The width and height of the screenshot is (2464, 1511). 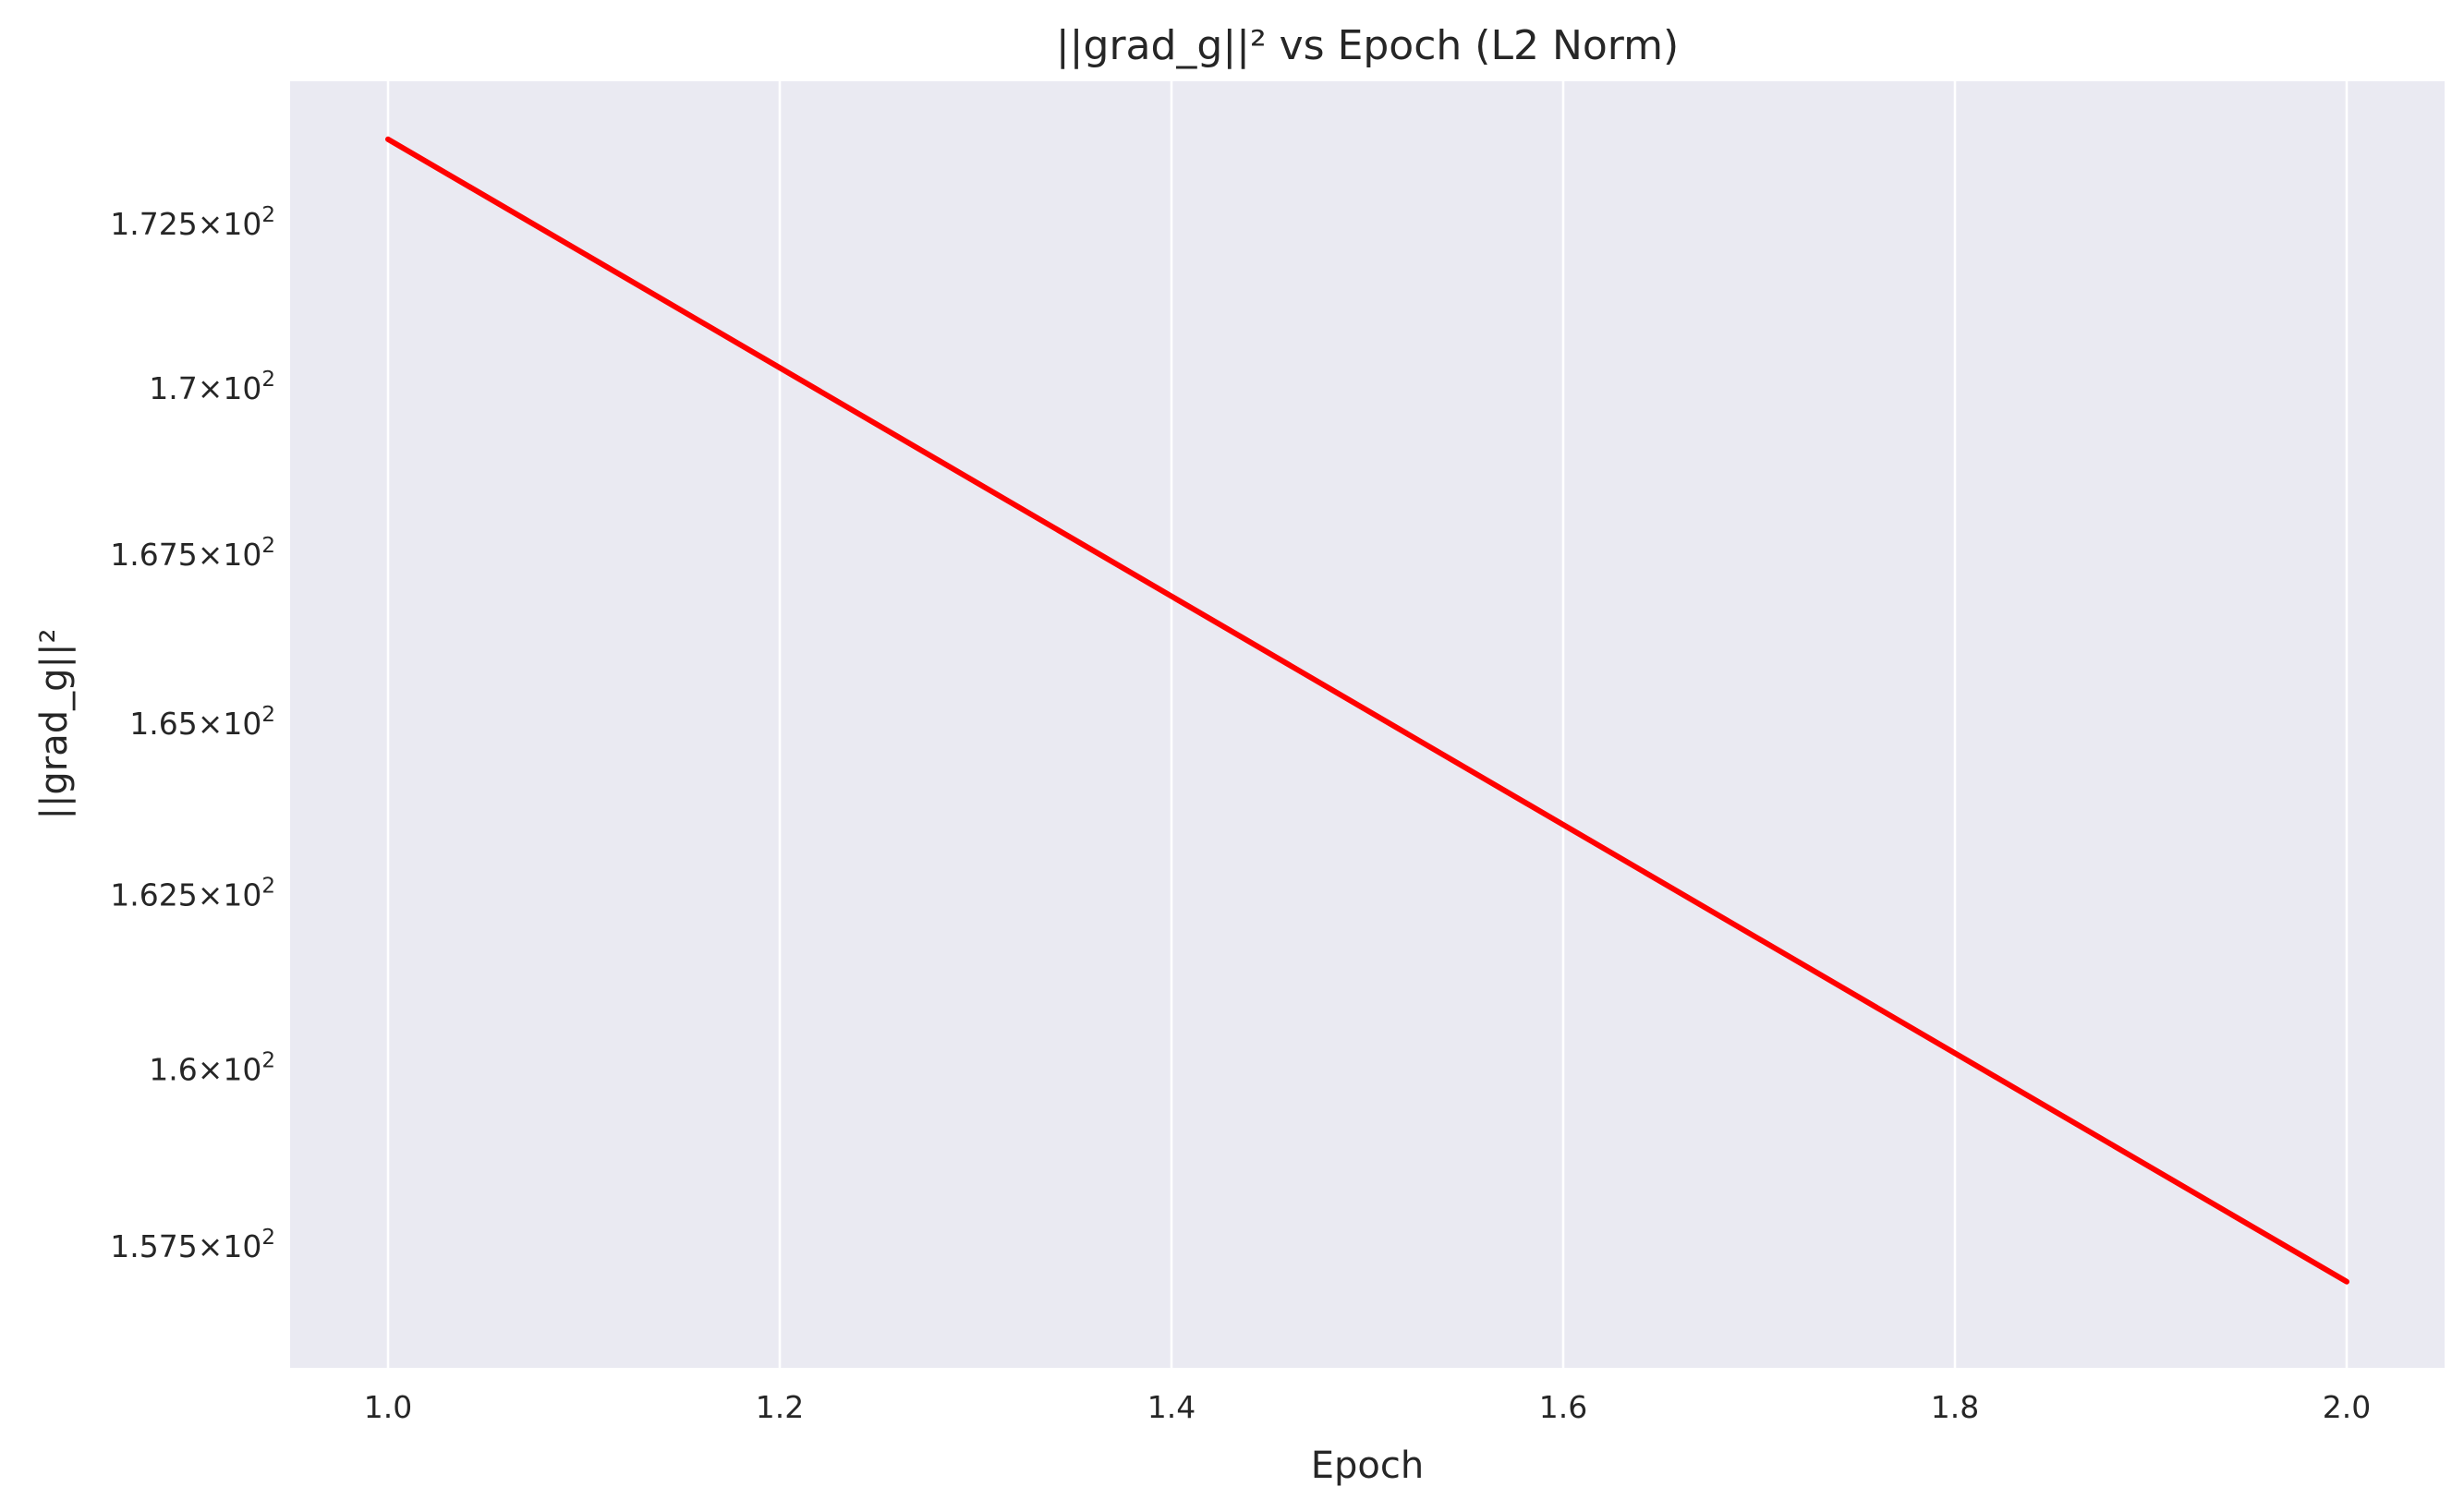 I want to click on y-tick-label: 1.625×102, so click(x=192, y=894).